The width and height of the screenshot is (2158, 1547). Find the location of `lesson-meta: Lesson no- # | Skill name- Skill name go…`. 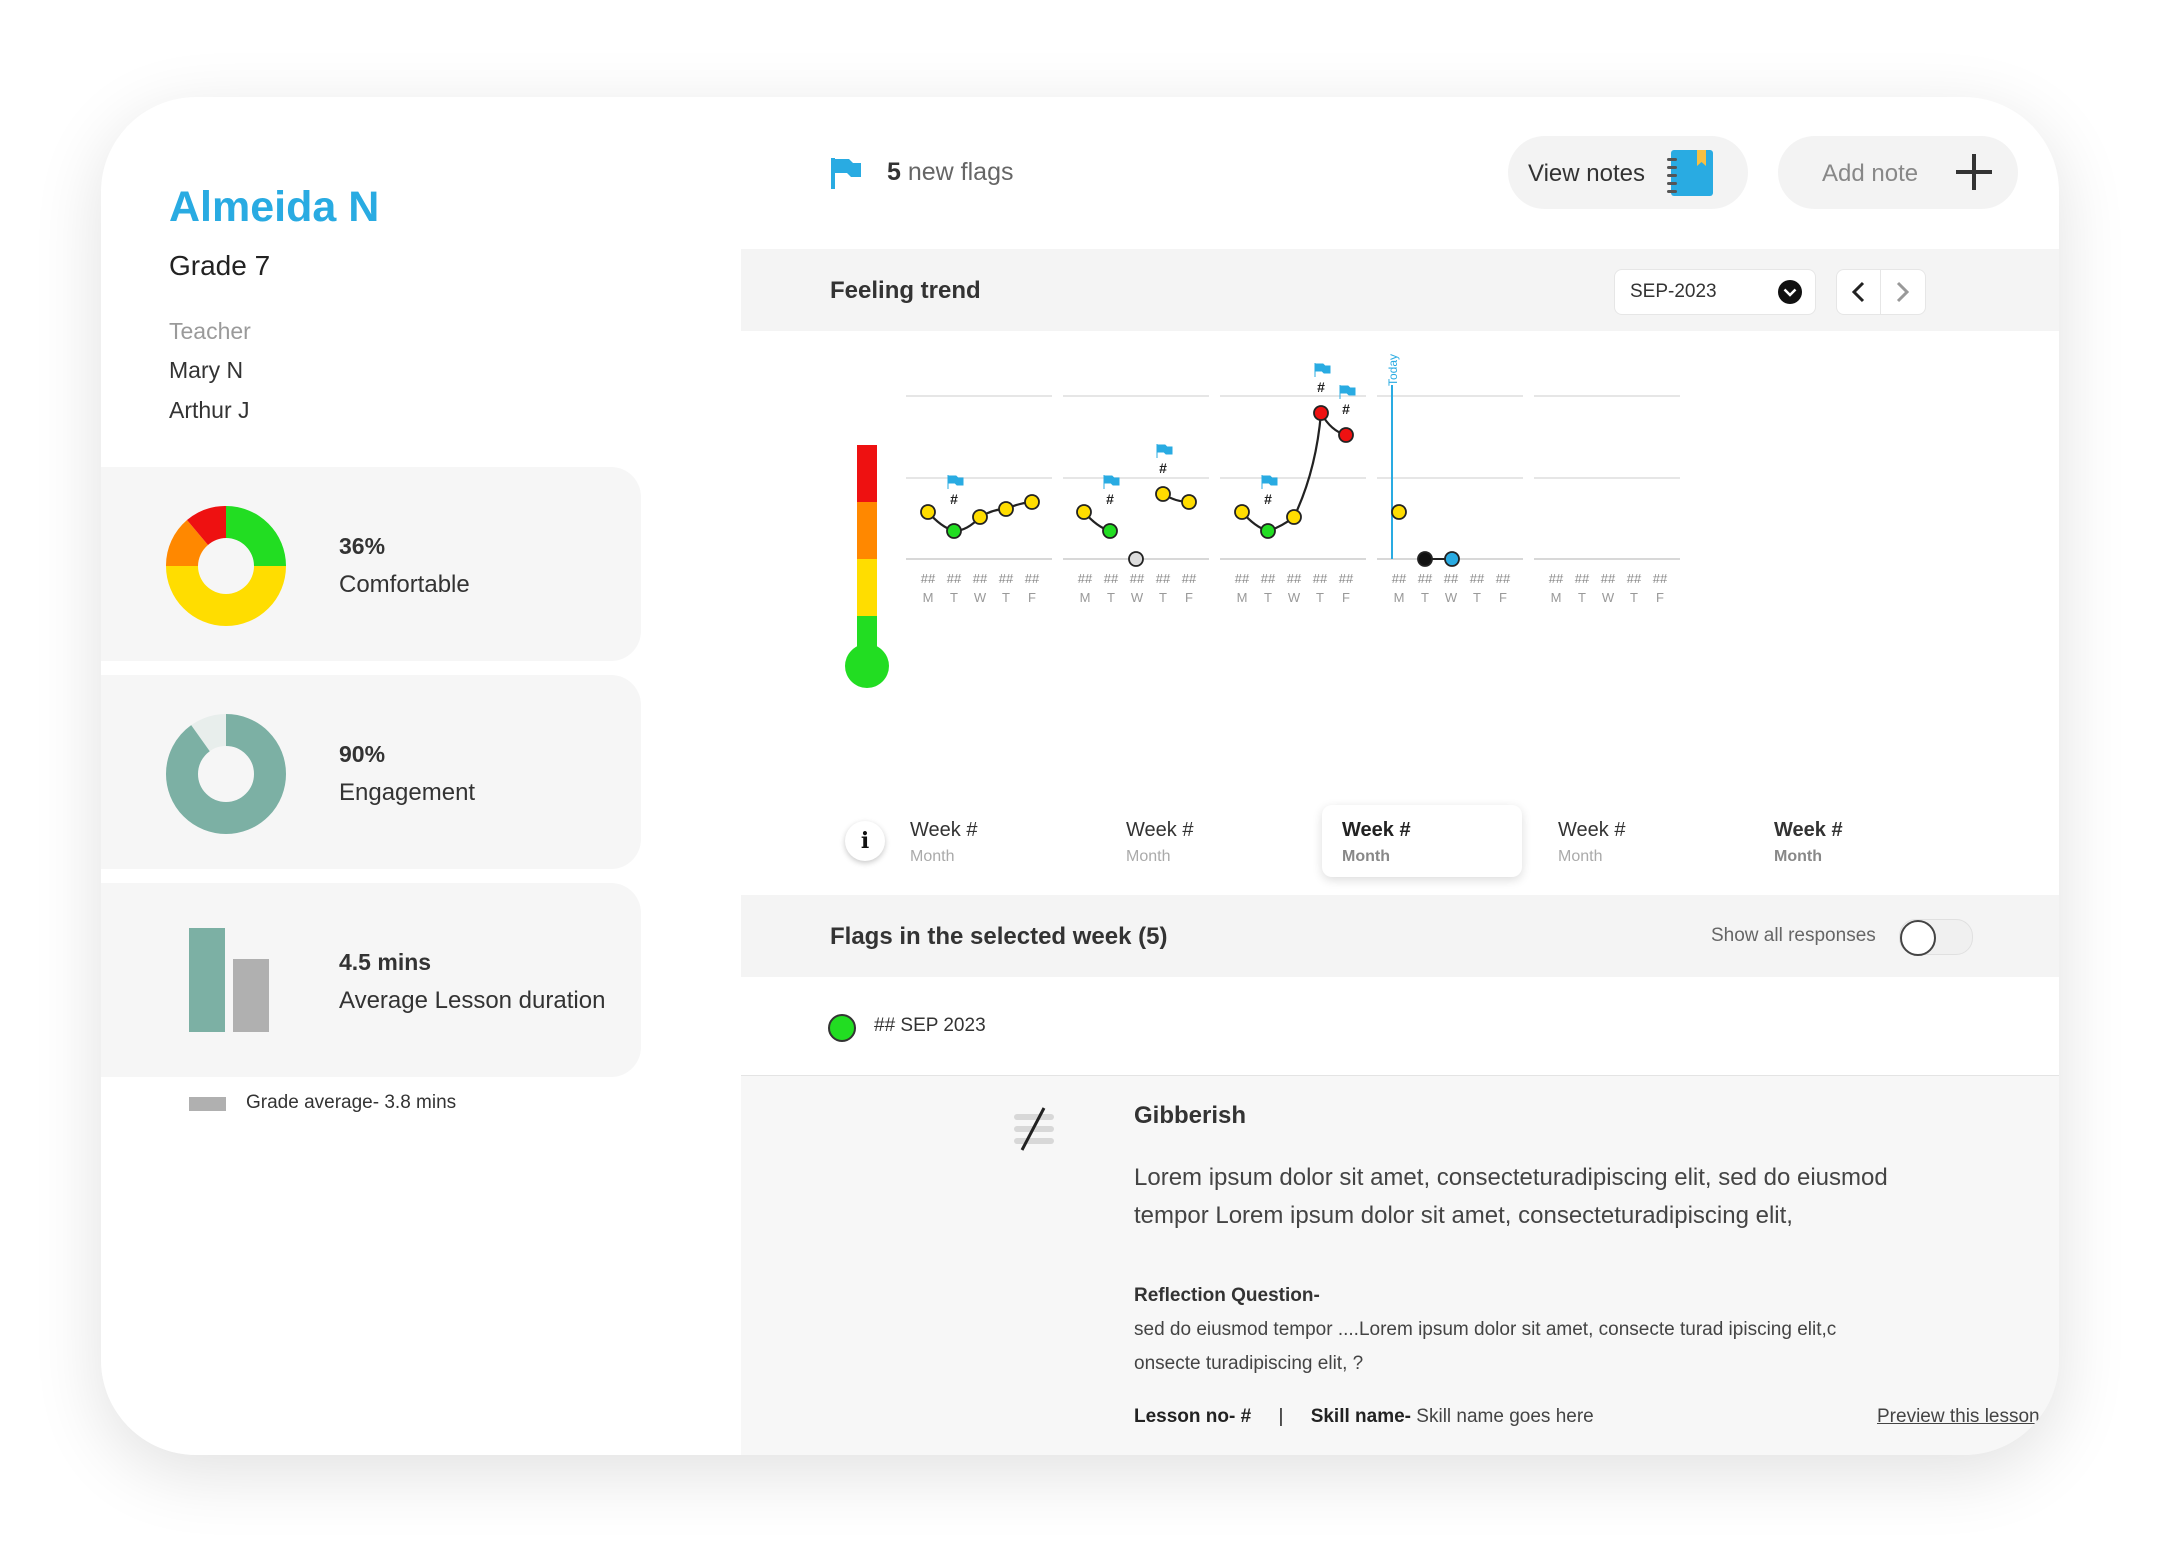

lesson-meta: Lesson no- # | Skill name- Skill name go… is located at coordinates (1364, 1417).